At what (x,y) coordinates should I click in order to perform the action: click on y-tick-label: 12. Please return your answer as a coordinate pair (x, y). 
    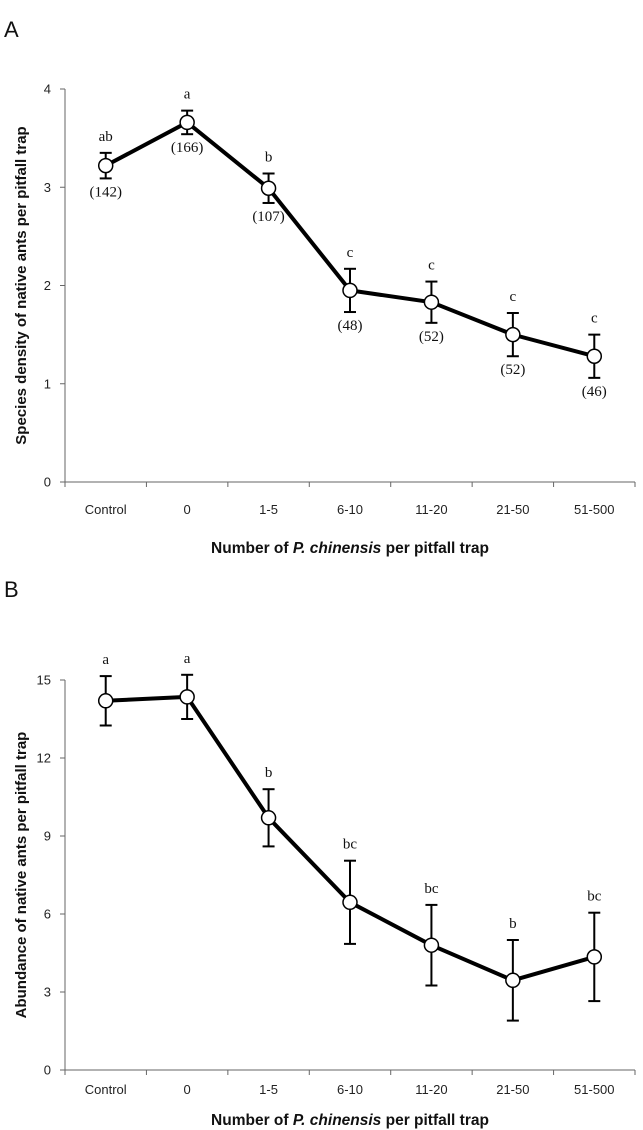
    Looking at the image, I should click on (44, 758).